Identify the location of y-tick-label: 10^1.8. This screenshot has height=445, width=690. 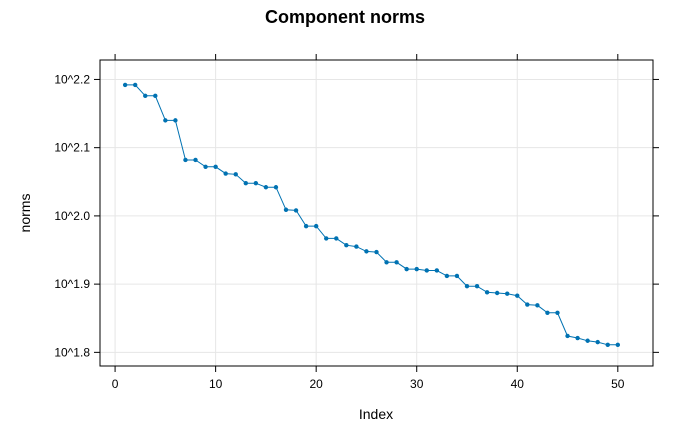
(72, 352).